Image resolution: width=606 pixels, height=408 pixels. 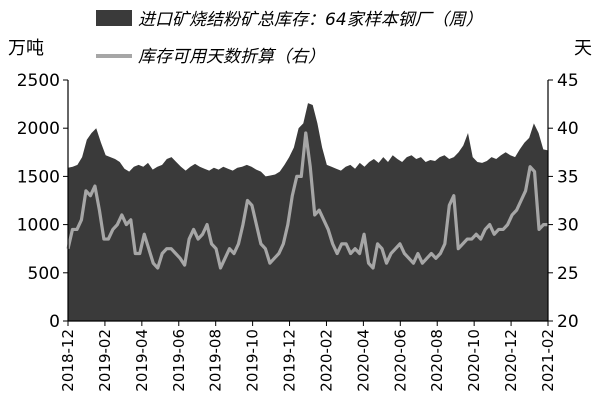 What do you see at coordinates (568, 226) in the screenshot?
I see `right-tick-label: 30` at bounding box center [568, 226].